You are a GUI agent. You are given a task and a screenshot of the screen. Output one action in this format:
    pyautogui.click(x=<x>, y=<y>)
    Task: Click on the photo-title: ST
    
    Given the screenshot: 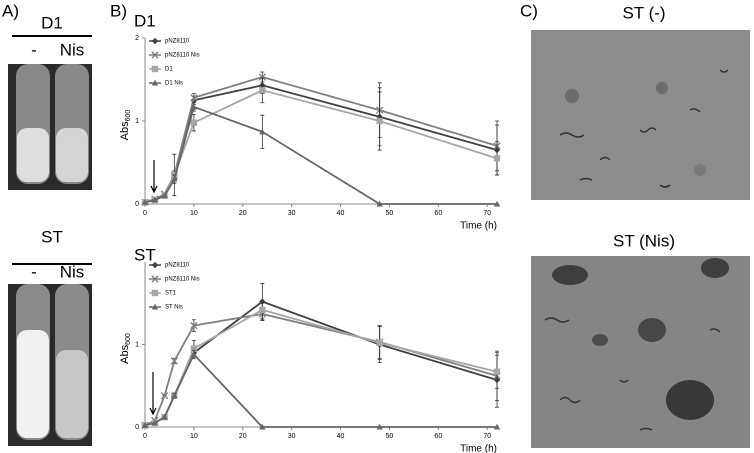 What is the action you would take?
    pyautogui.click(x=52, y=236)
    